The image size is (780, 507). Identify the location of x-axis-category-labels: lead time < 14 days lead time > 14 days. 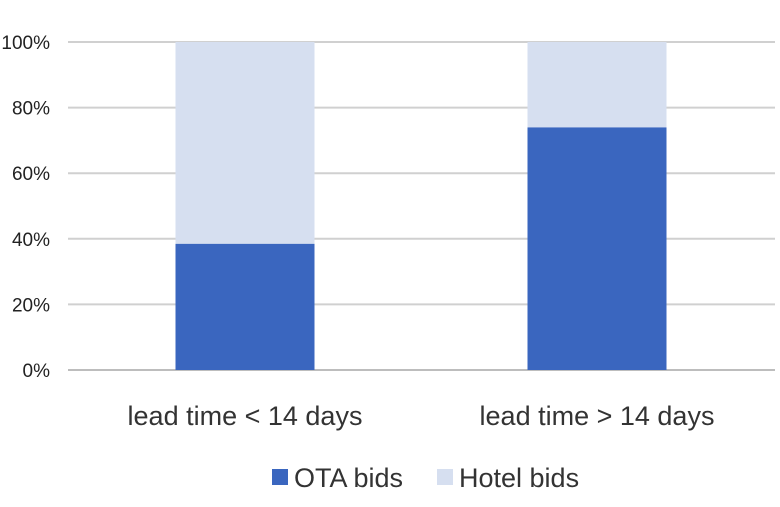
(421, 416).